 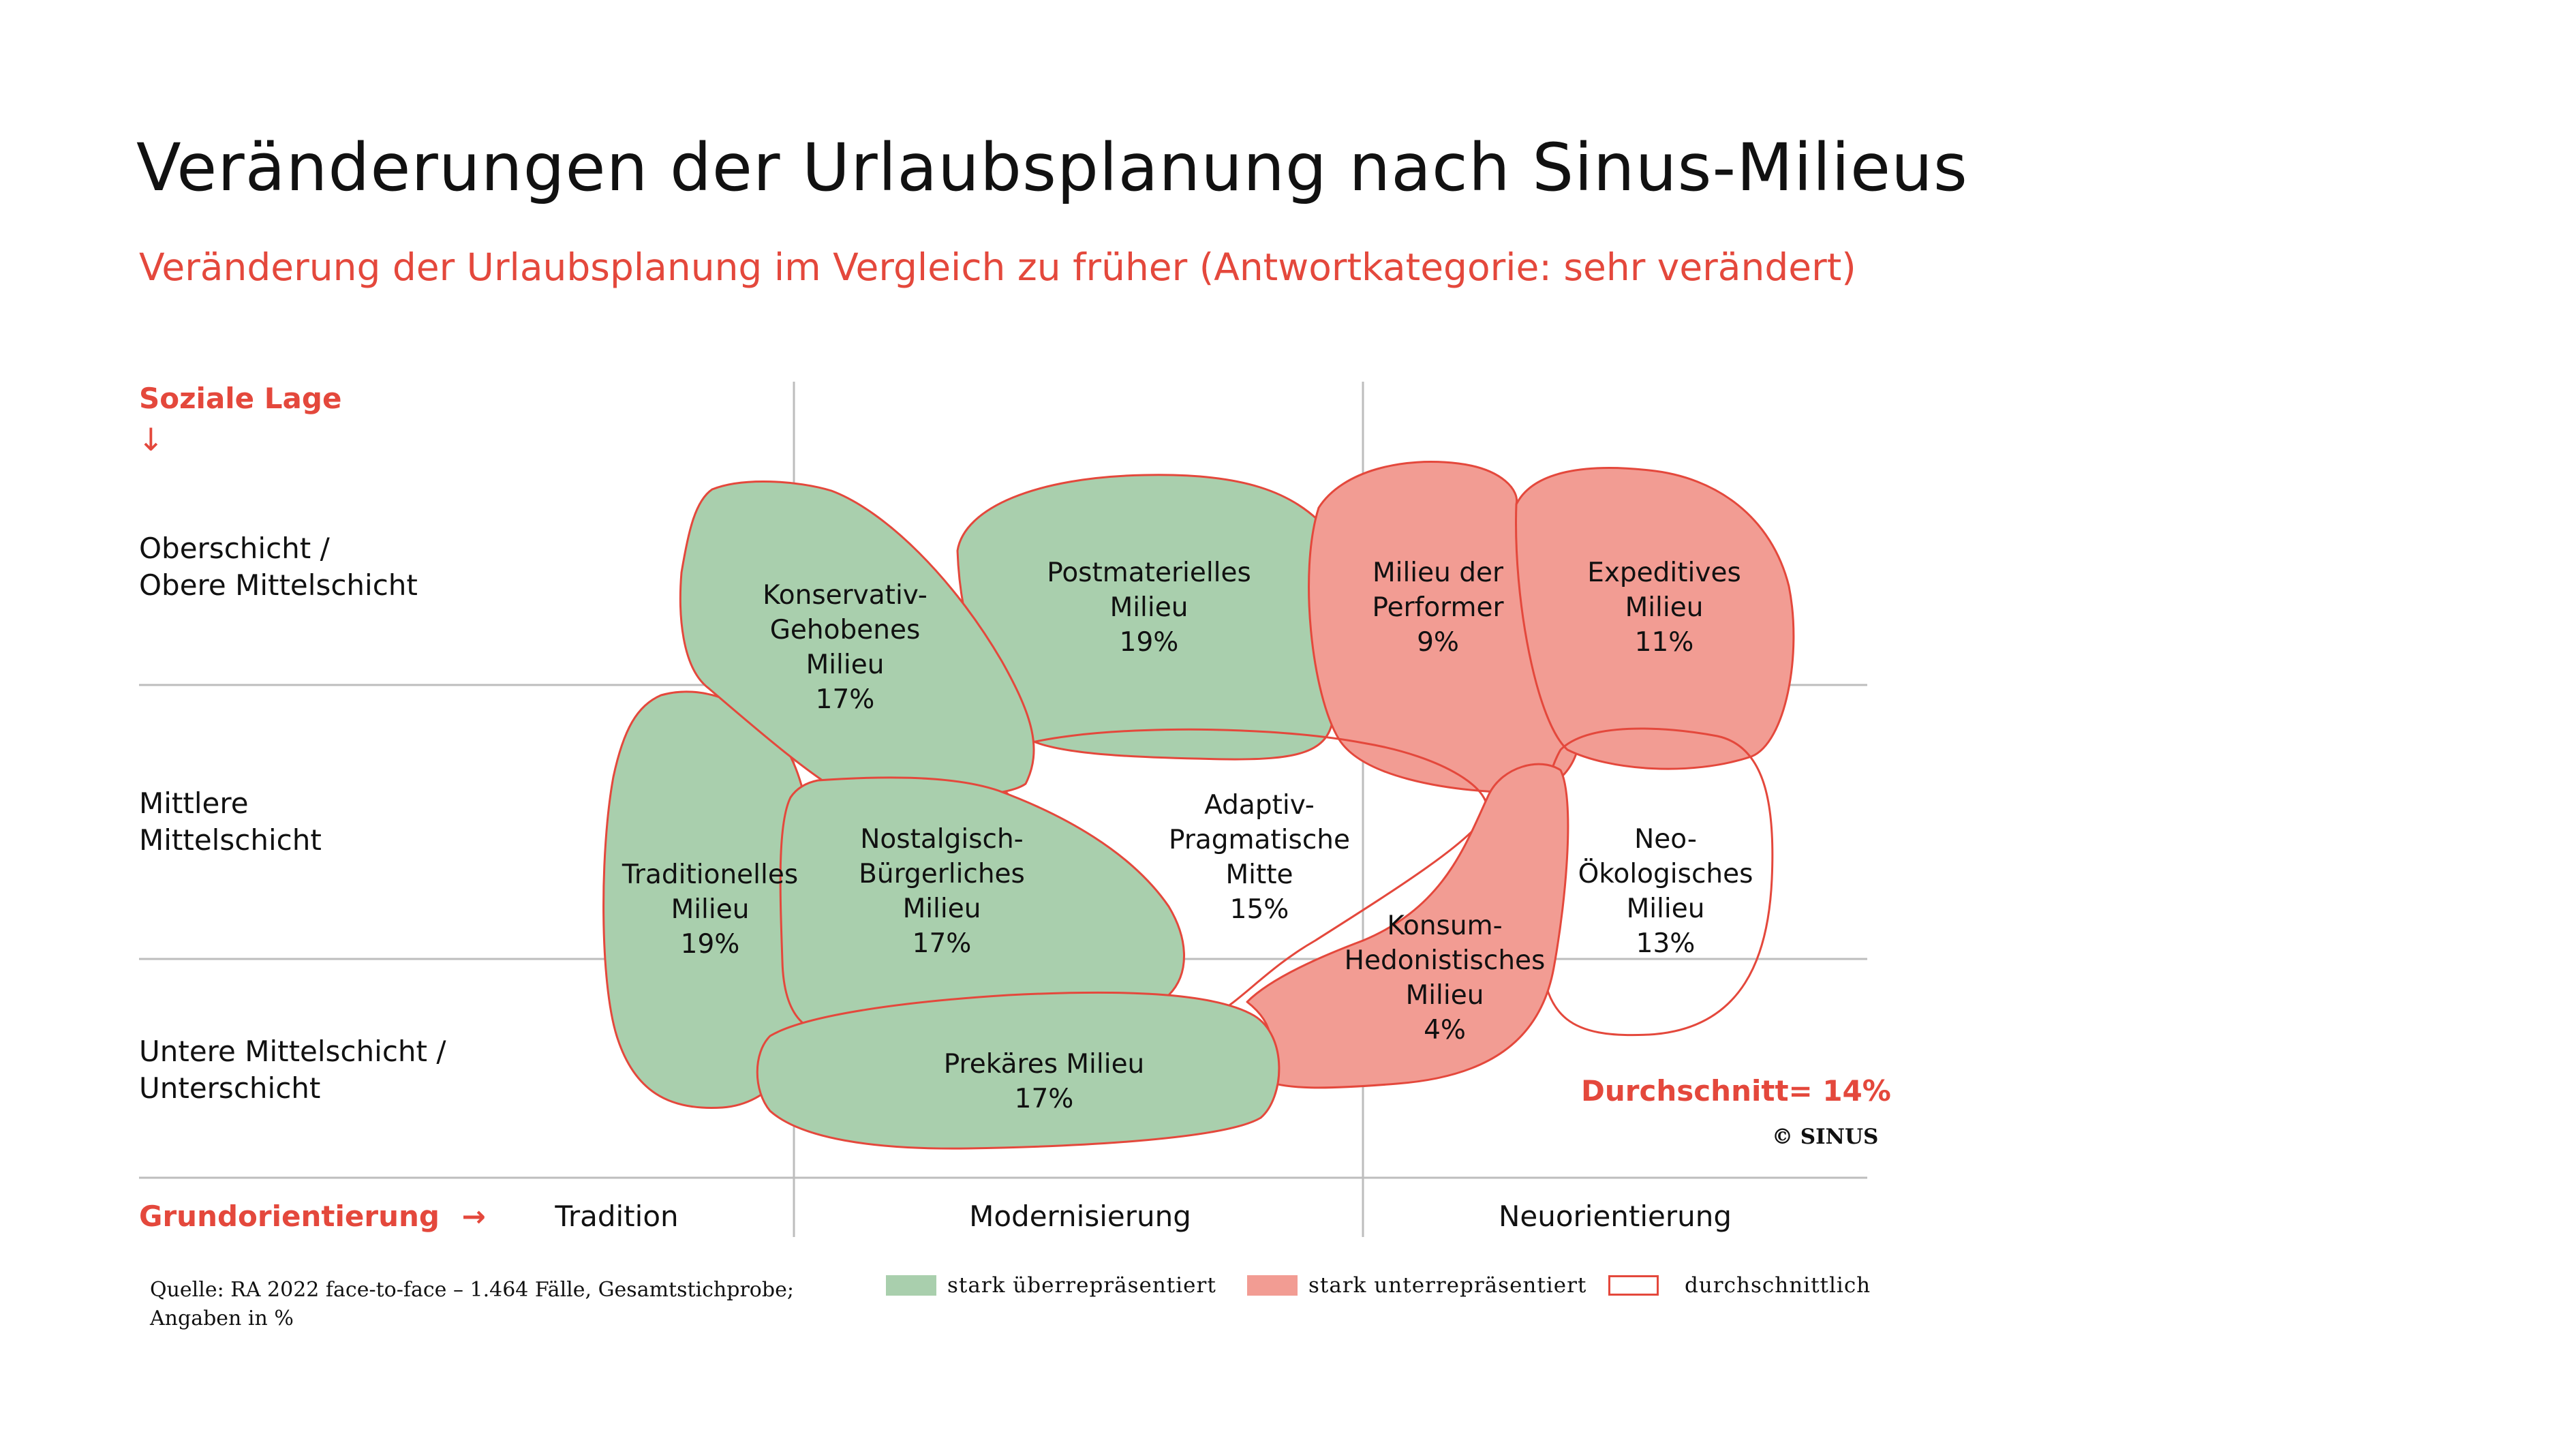 I want to click on shape-konsum, so click(x=1408, y=926).